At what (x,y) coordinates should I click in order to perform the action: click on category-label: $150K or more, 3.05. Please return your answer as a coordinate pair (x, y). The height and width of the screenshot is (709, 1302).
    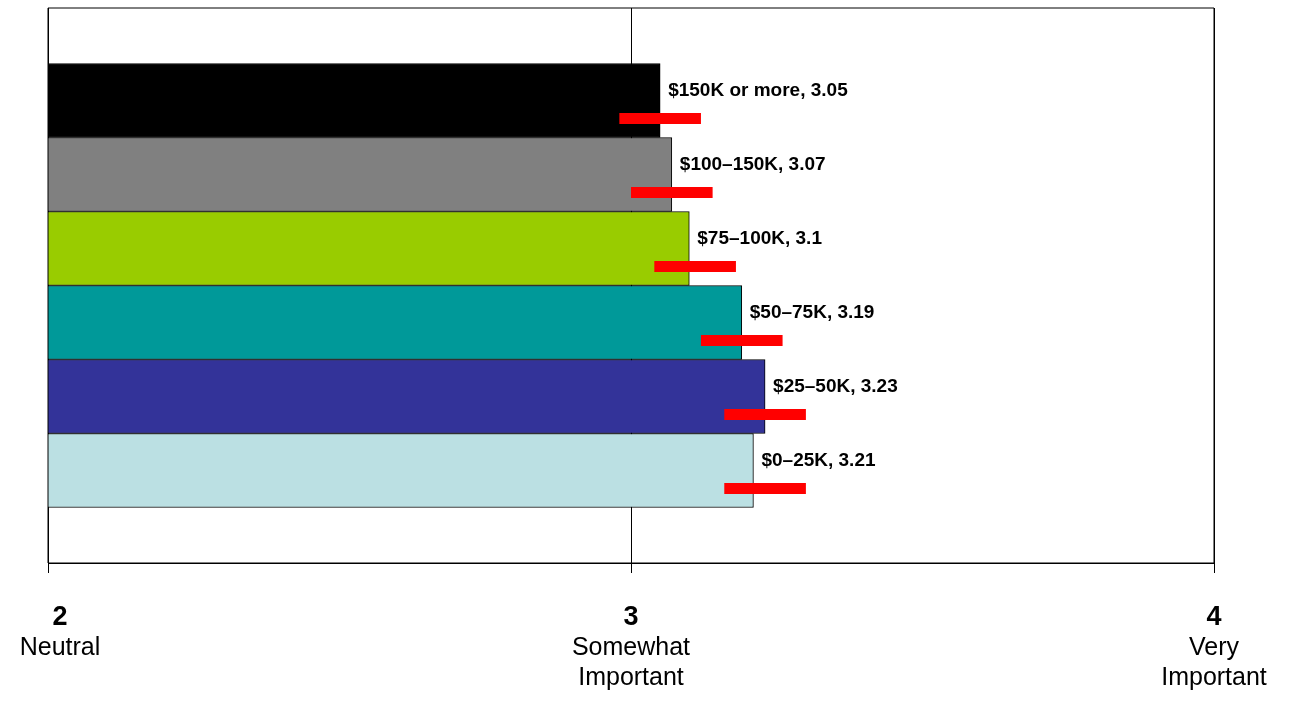
    Looking at the image, I should click on (758, 89).